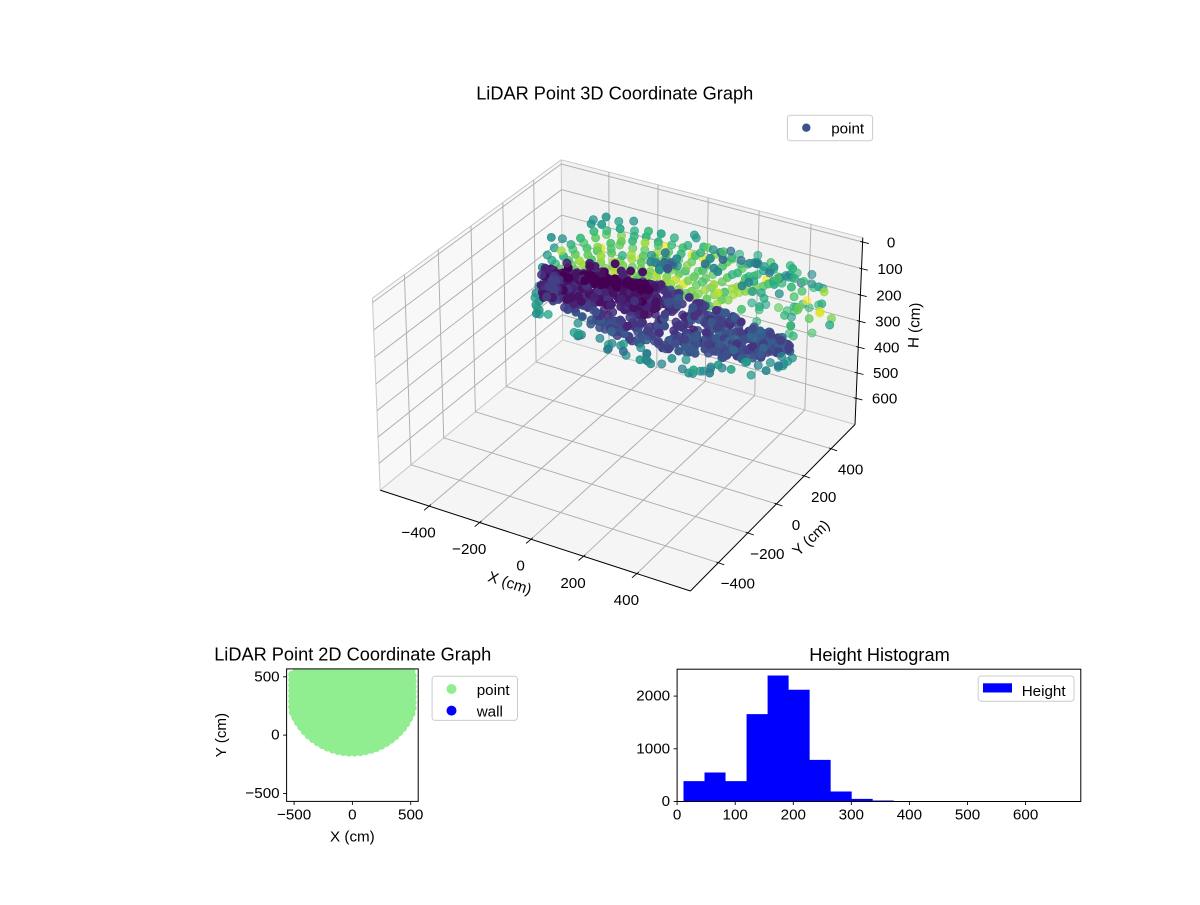  I want to click on svg-text: Y (cm), so click(221, 735).